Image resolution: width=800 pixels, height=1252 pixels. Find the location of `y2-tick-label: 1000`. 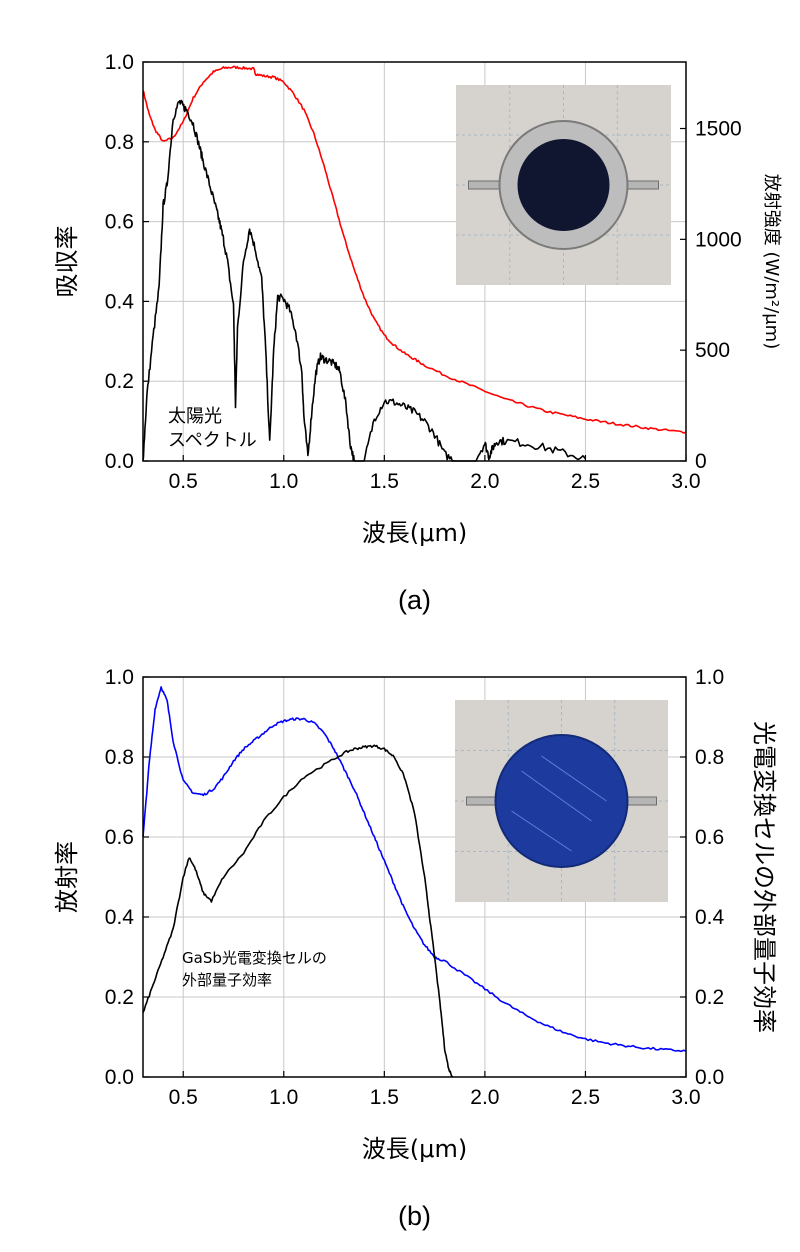

y2-tick-label: 1000 is located at coordinates (718, 239).